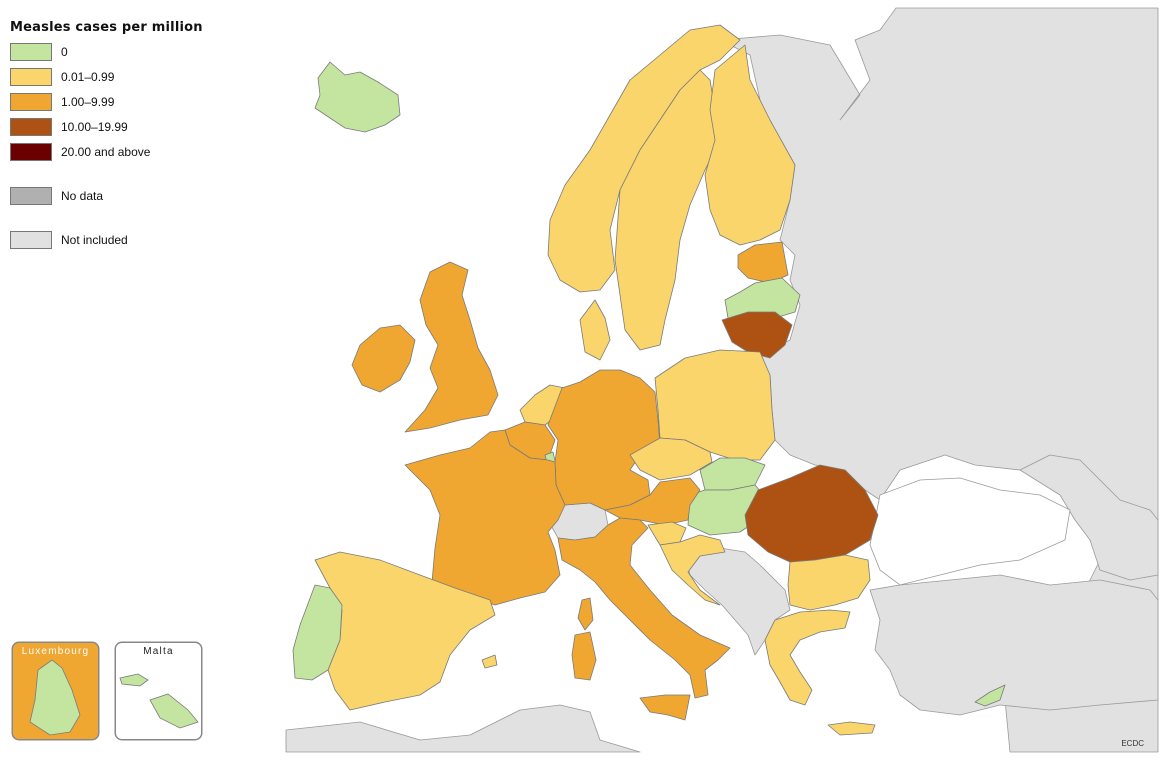 The height and width of the screenshot is (760, 1160). I want to click on country-greece, so click(807, 657).